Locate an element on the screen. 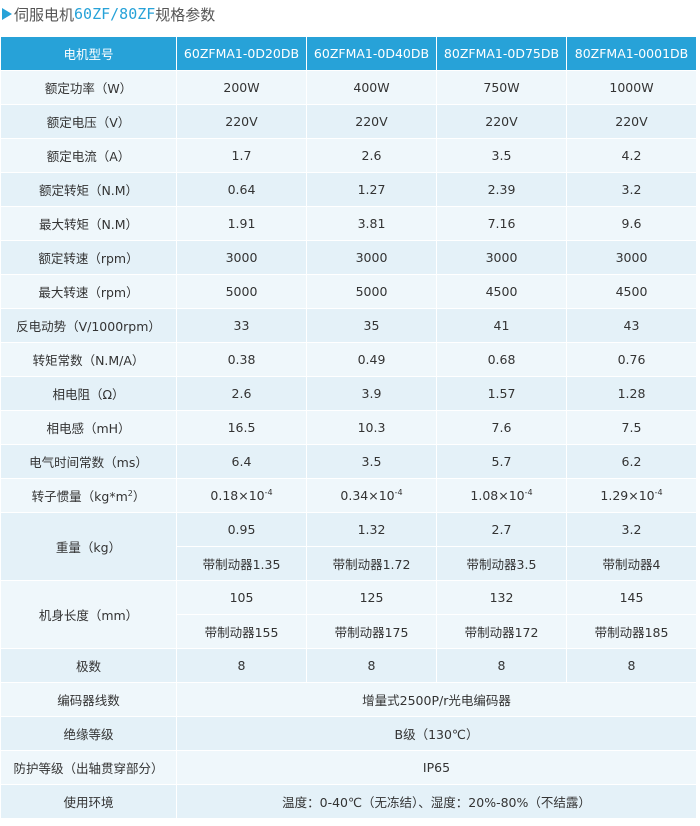 This screenshot has width=700, height=826. table-row: 最大转速（rpm） 5000 5000 4500 4500 is located at coordinates (348, 291).